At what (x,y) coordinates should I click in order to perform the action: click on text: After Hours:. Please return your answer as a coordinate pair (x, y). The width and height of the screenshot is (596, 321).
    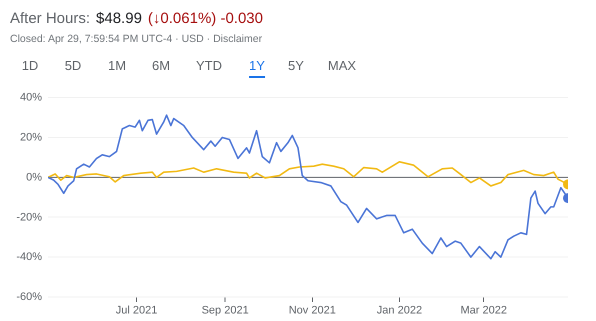
    Looking at the image, I should click on (50, 18).